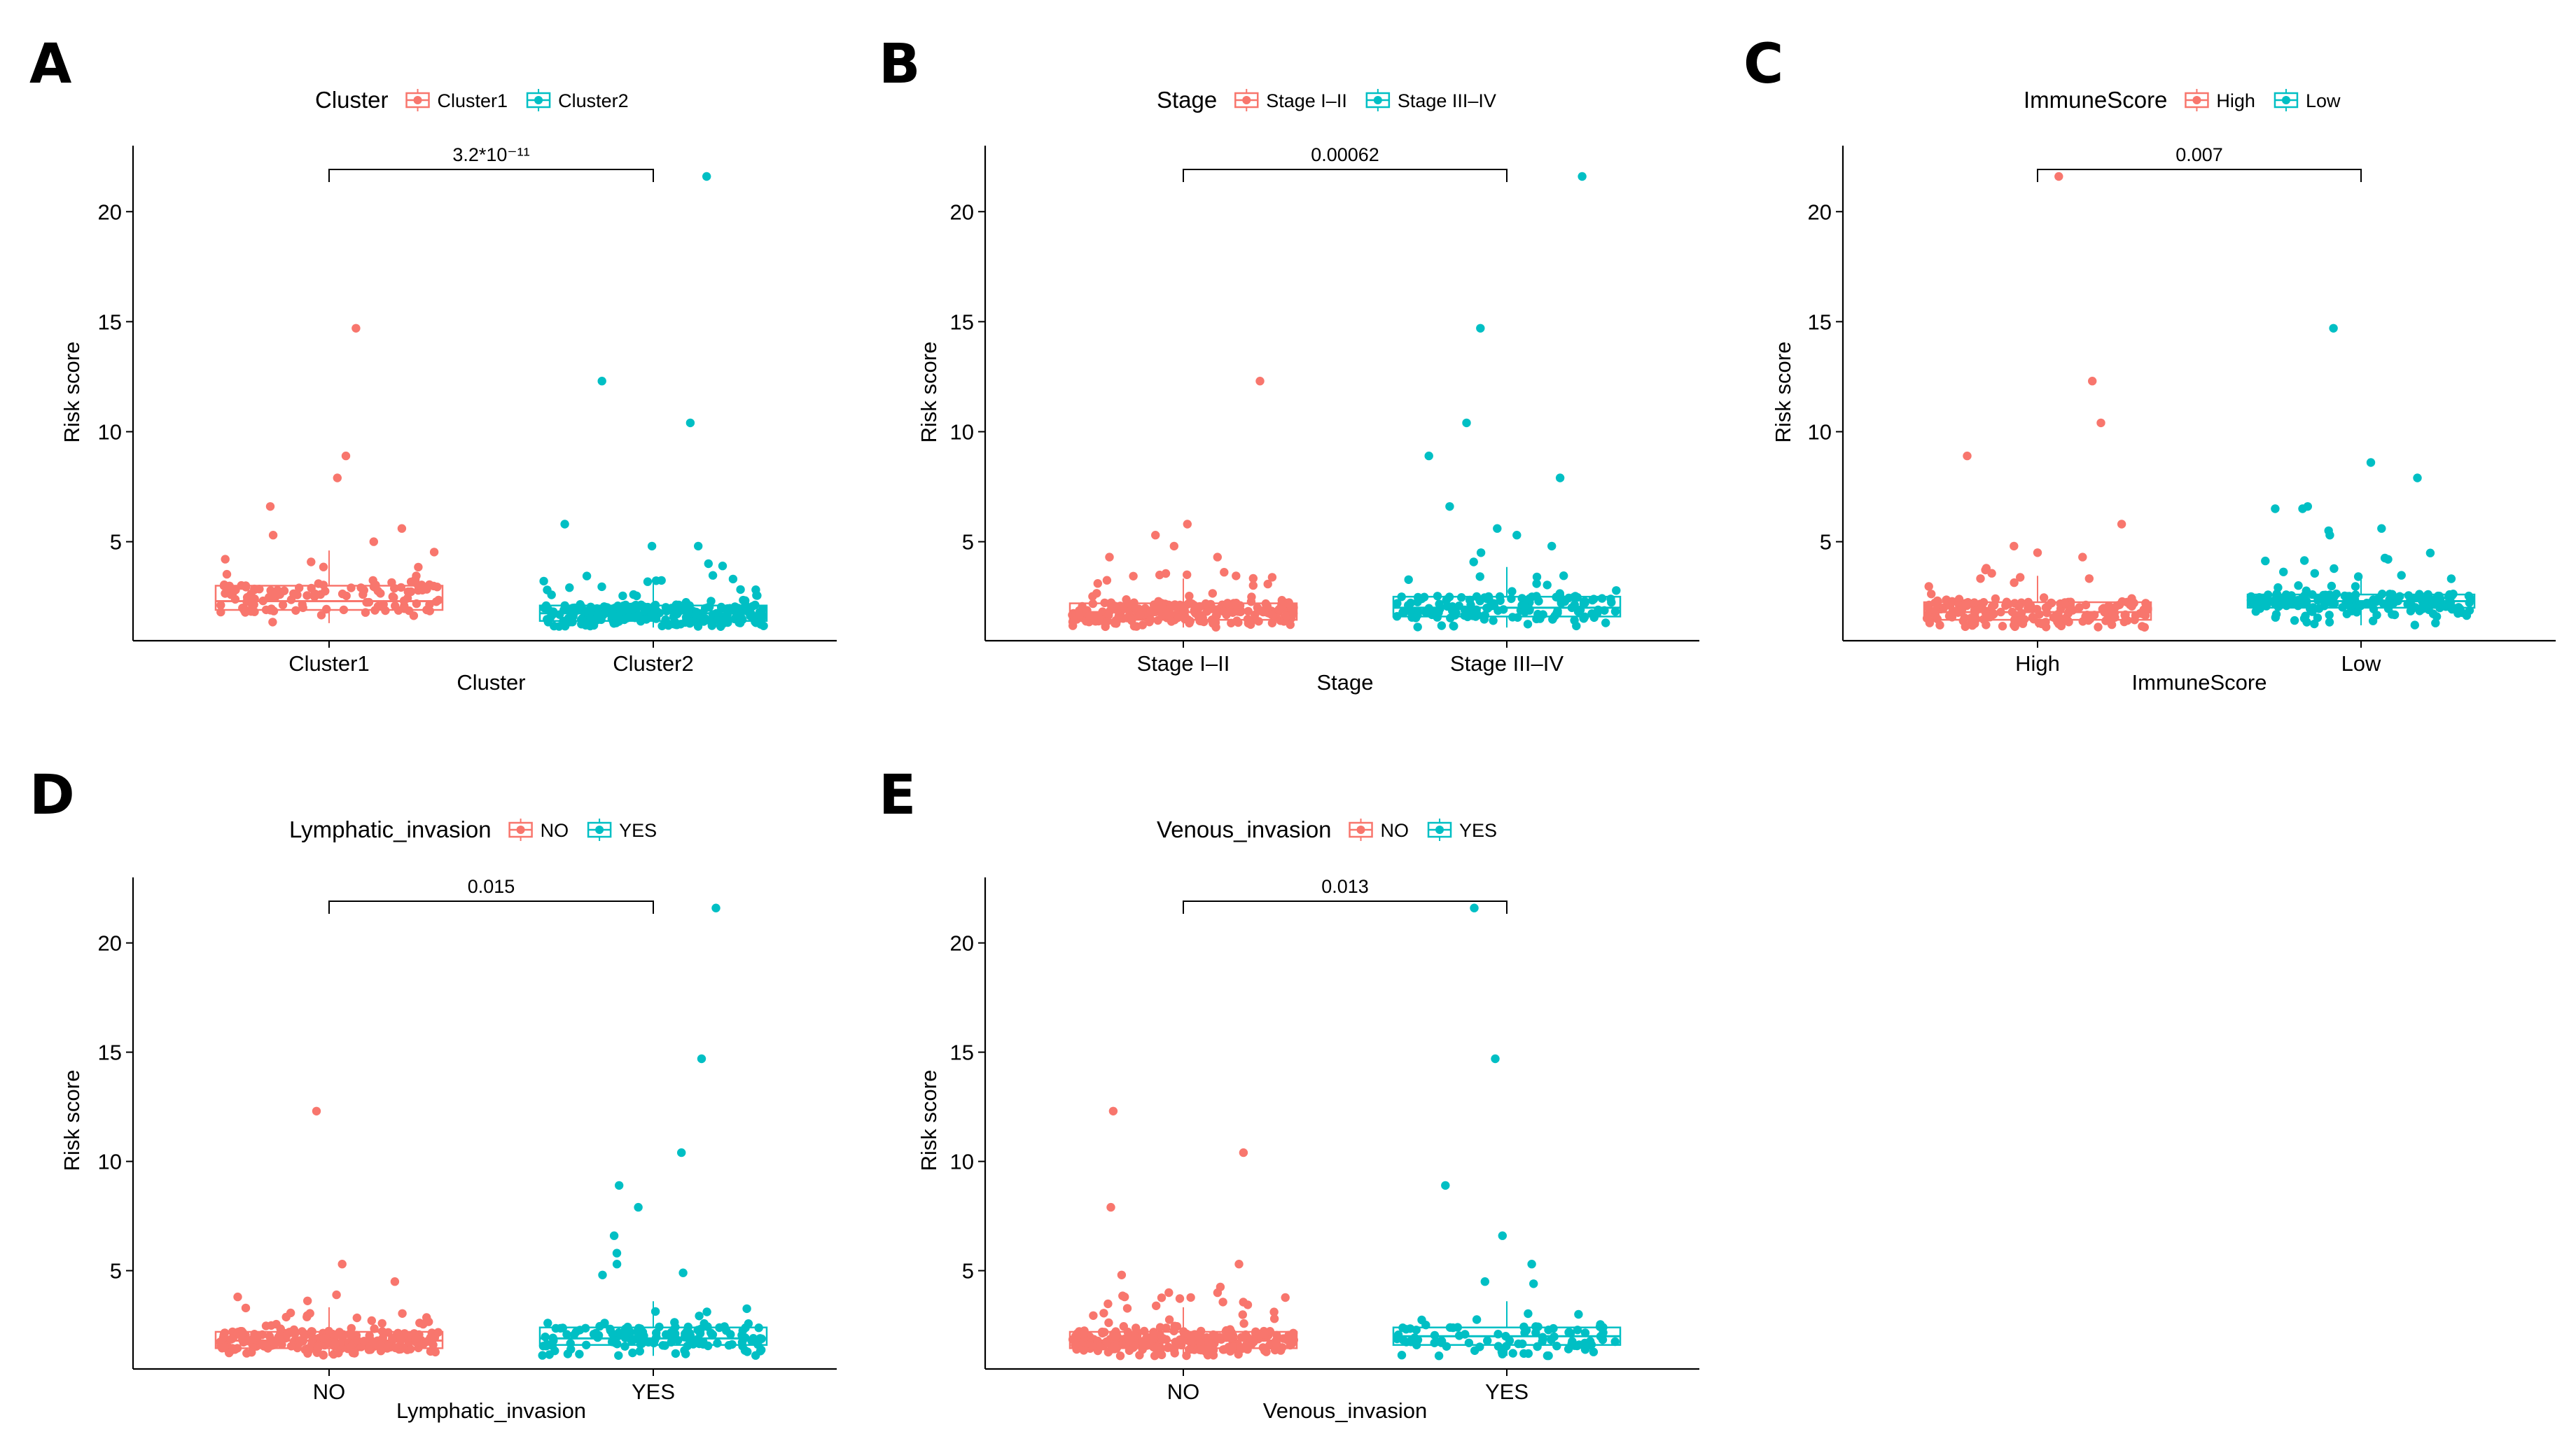  What do you see at coordinates (2095, 100) in the screenshot?
I see `legend-title: ImmuneScore` at bounding box center [2095, 100].